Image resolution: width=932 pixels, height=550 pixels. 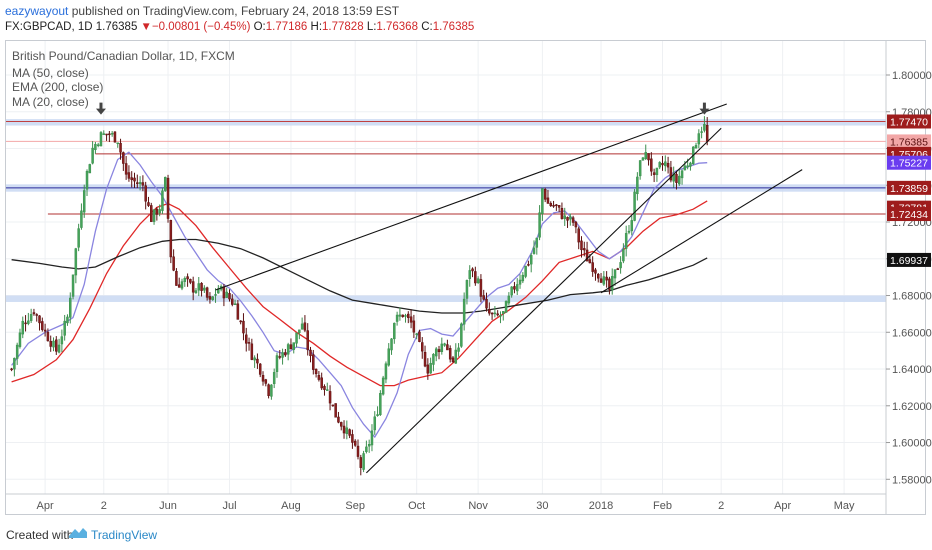 I want to click on time-axis: Apr 2 Jun Jul Aug Sep Oct Nov 30 2018 Feb 2 Apr May, so click(x=446, y=506).